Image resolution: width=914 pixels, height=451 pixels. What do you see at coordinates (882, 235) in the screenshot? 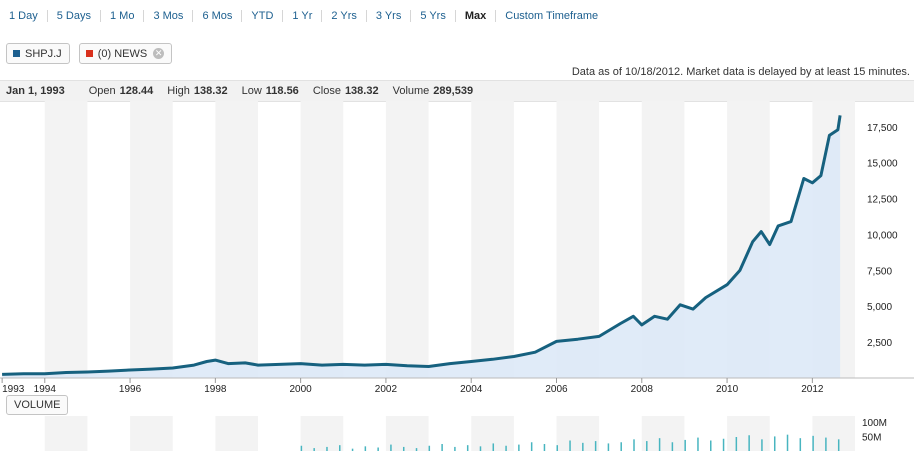
I see `y-tick-label: 10,000` at bounding box center [882, 235].